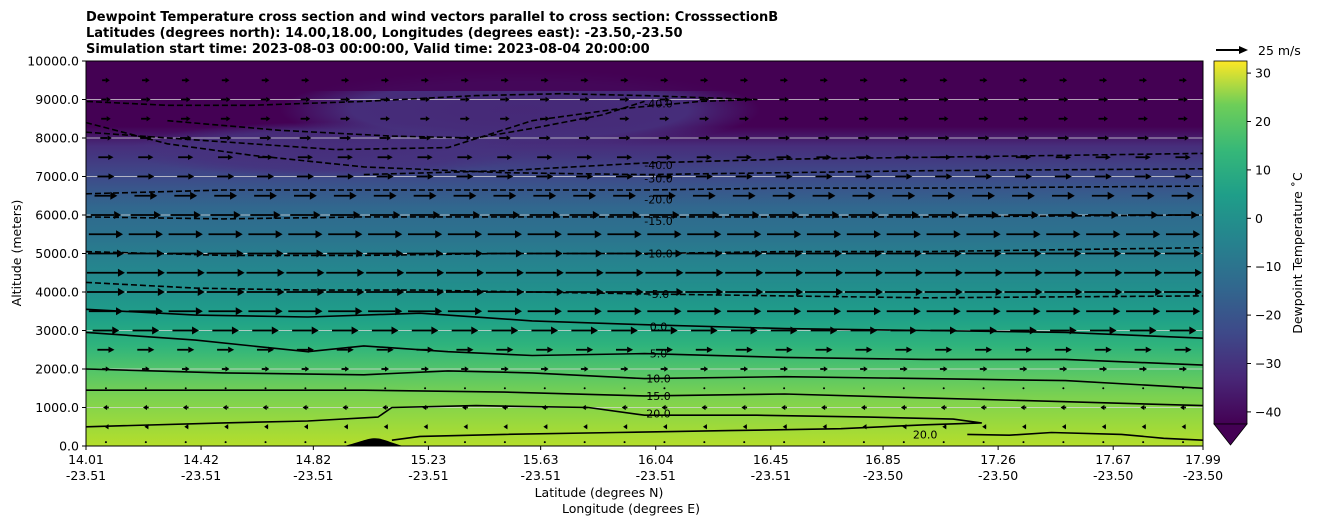 The width and height of the screenshot is (1320, 526). I want to click on x-tick-label-lon: -23.50, so click(998, 475).